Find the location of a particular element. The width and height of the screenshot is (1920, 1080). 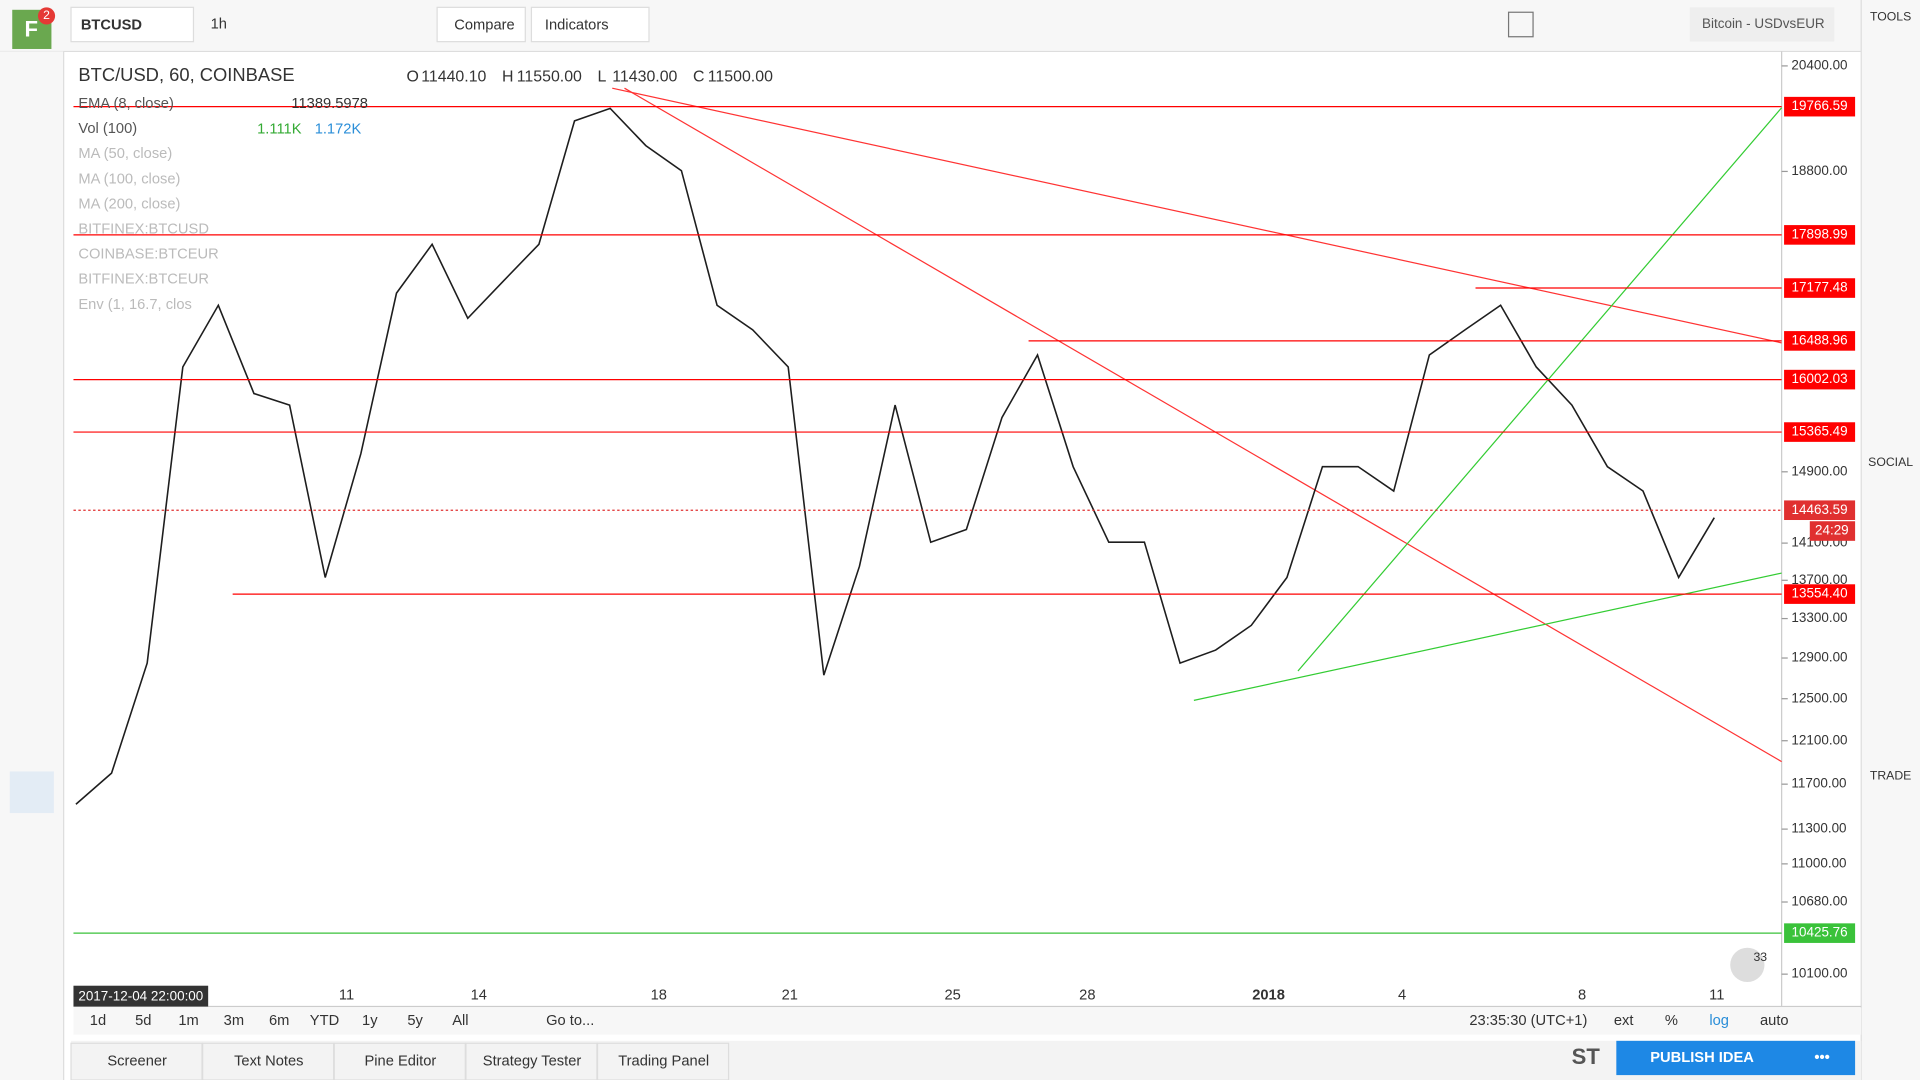

x-tick-label: 28 is located at coordinates (1087, 995).